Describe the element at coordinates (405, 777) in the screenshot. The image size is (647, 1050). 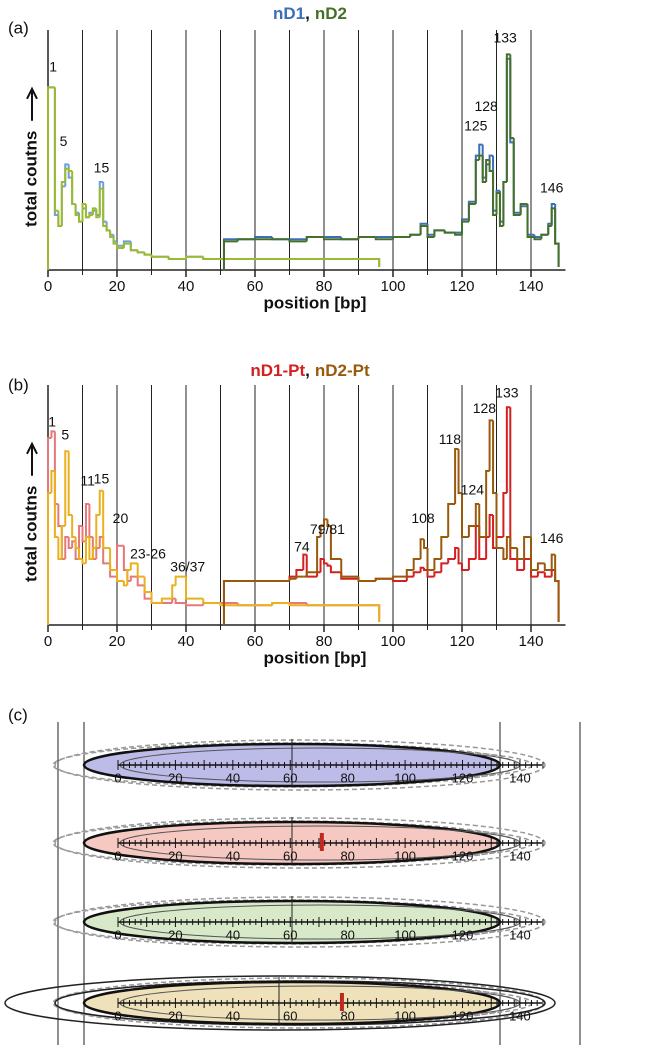
I see `ruler-label: 100` at that location.